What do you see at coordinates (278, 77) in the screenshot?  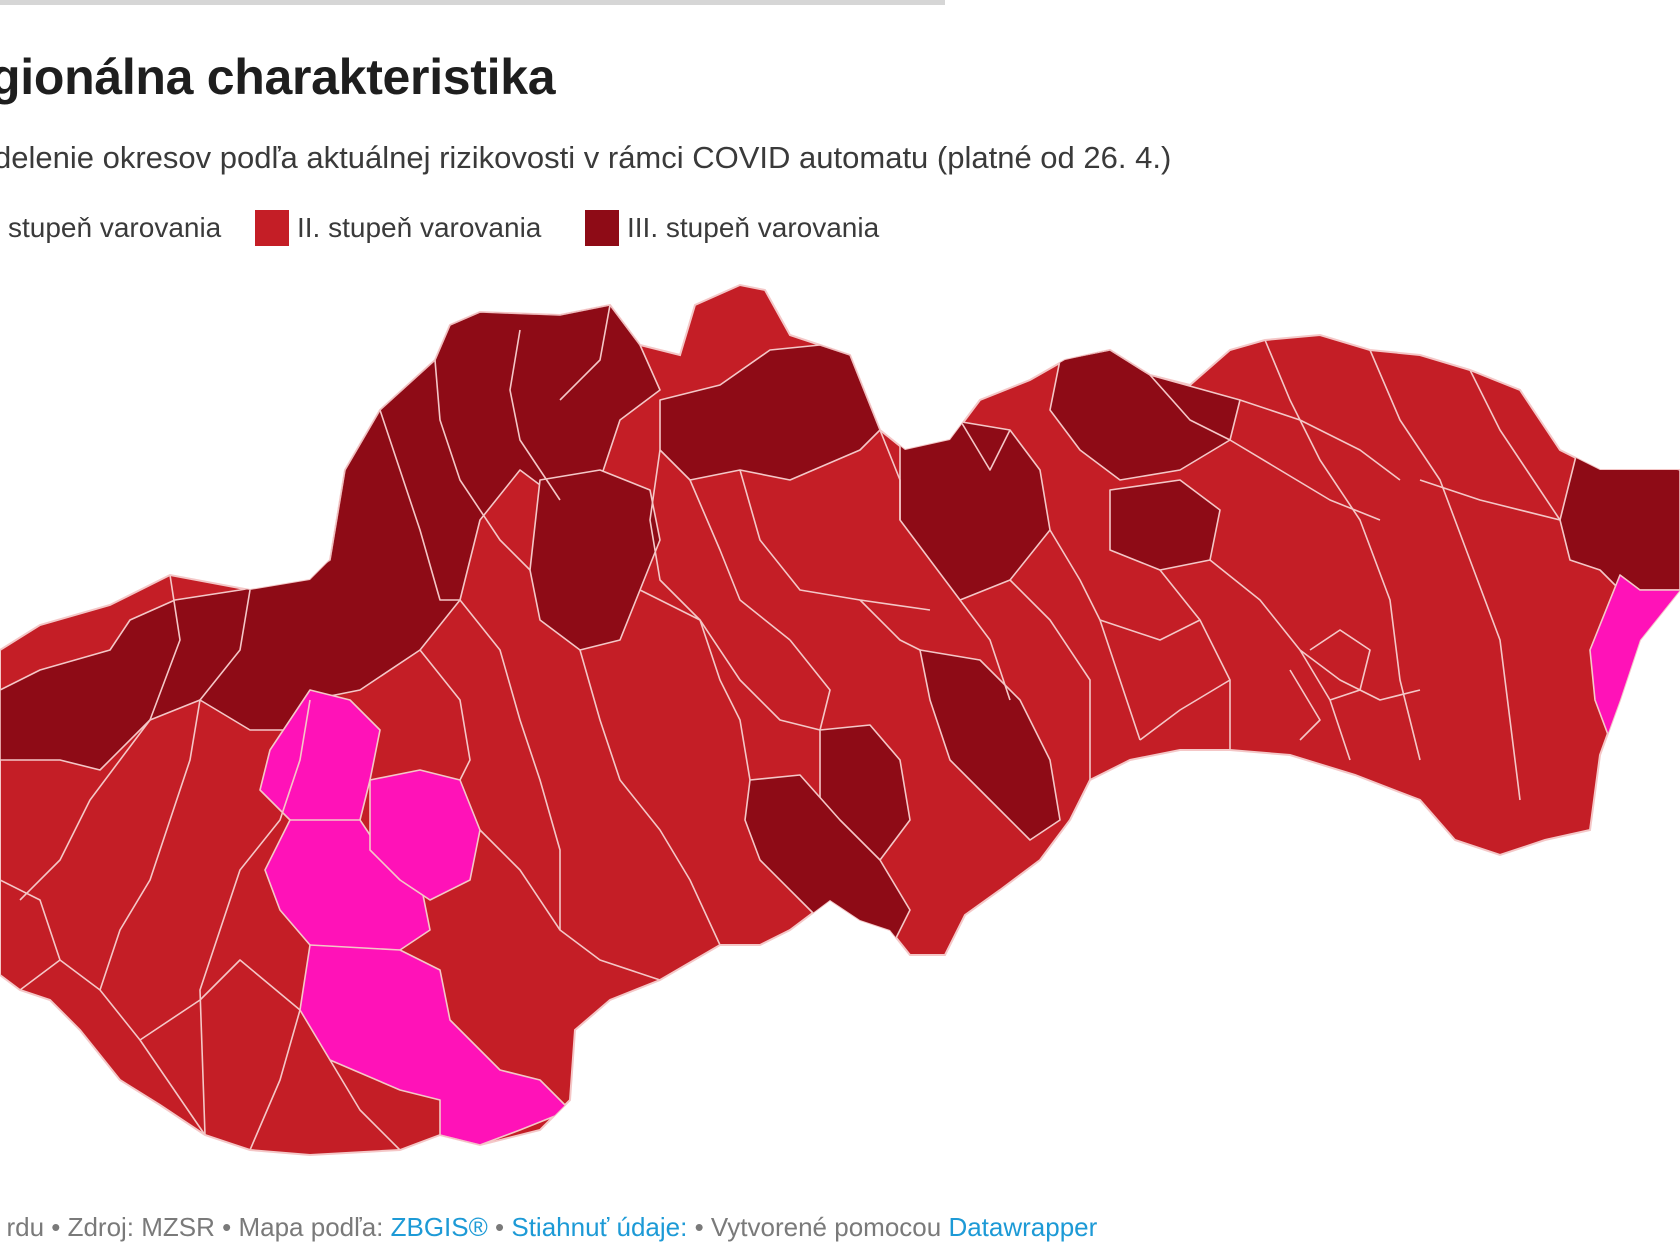 I see `map-title: gionálna charakteristika` at bounding box center [278, 77].